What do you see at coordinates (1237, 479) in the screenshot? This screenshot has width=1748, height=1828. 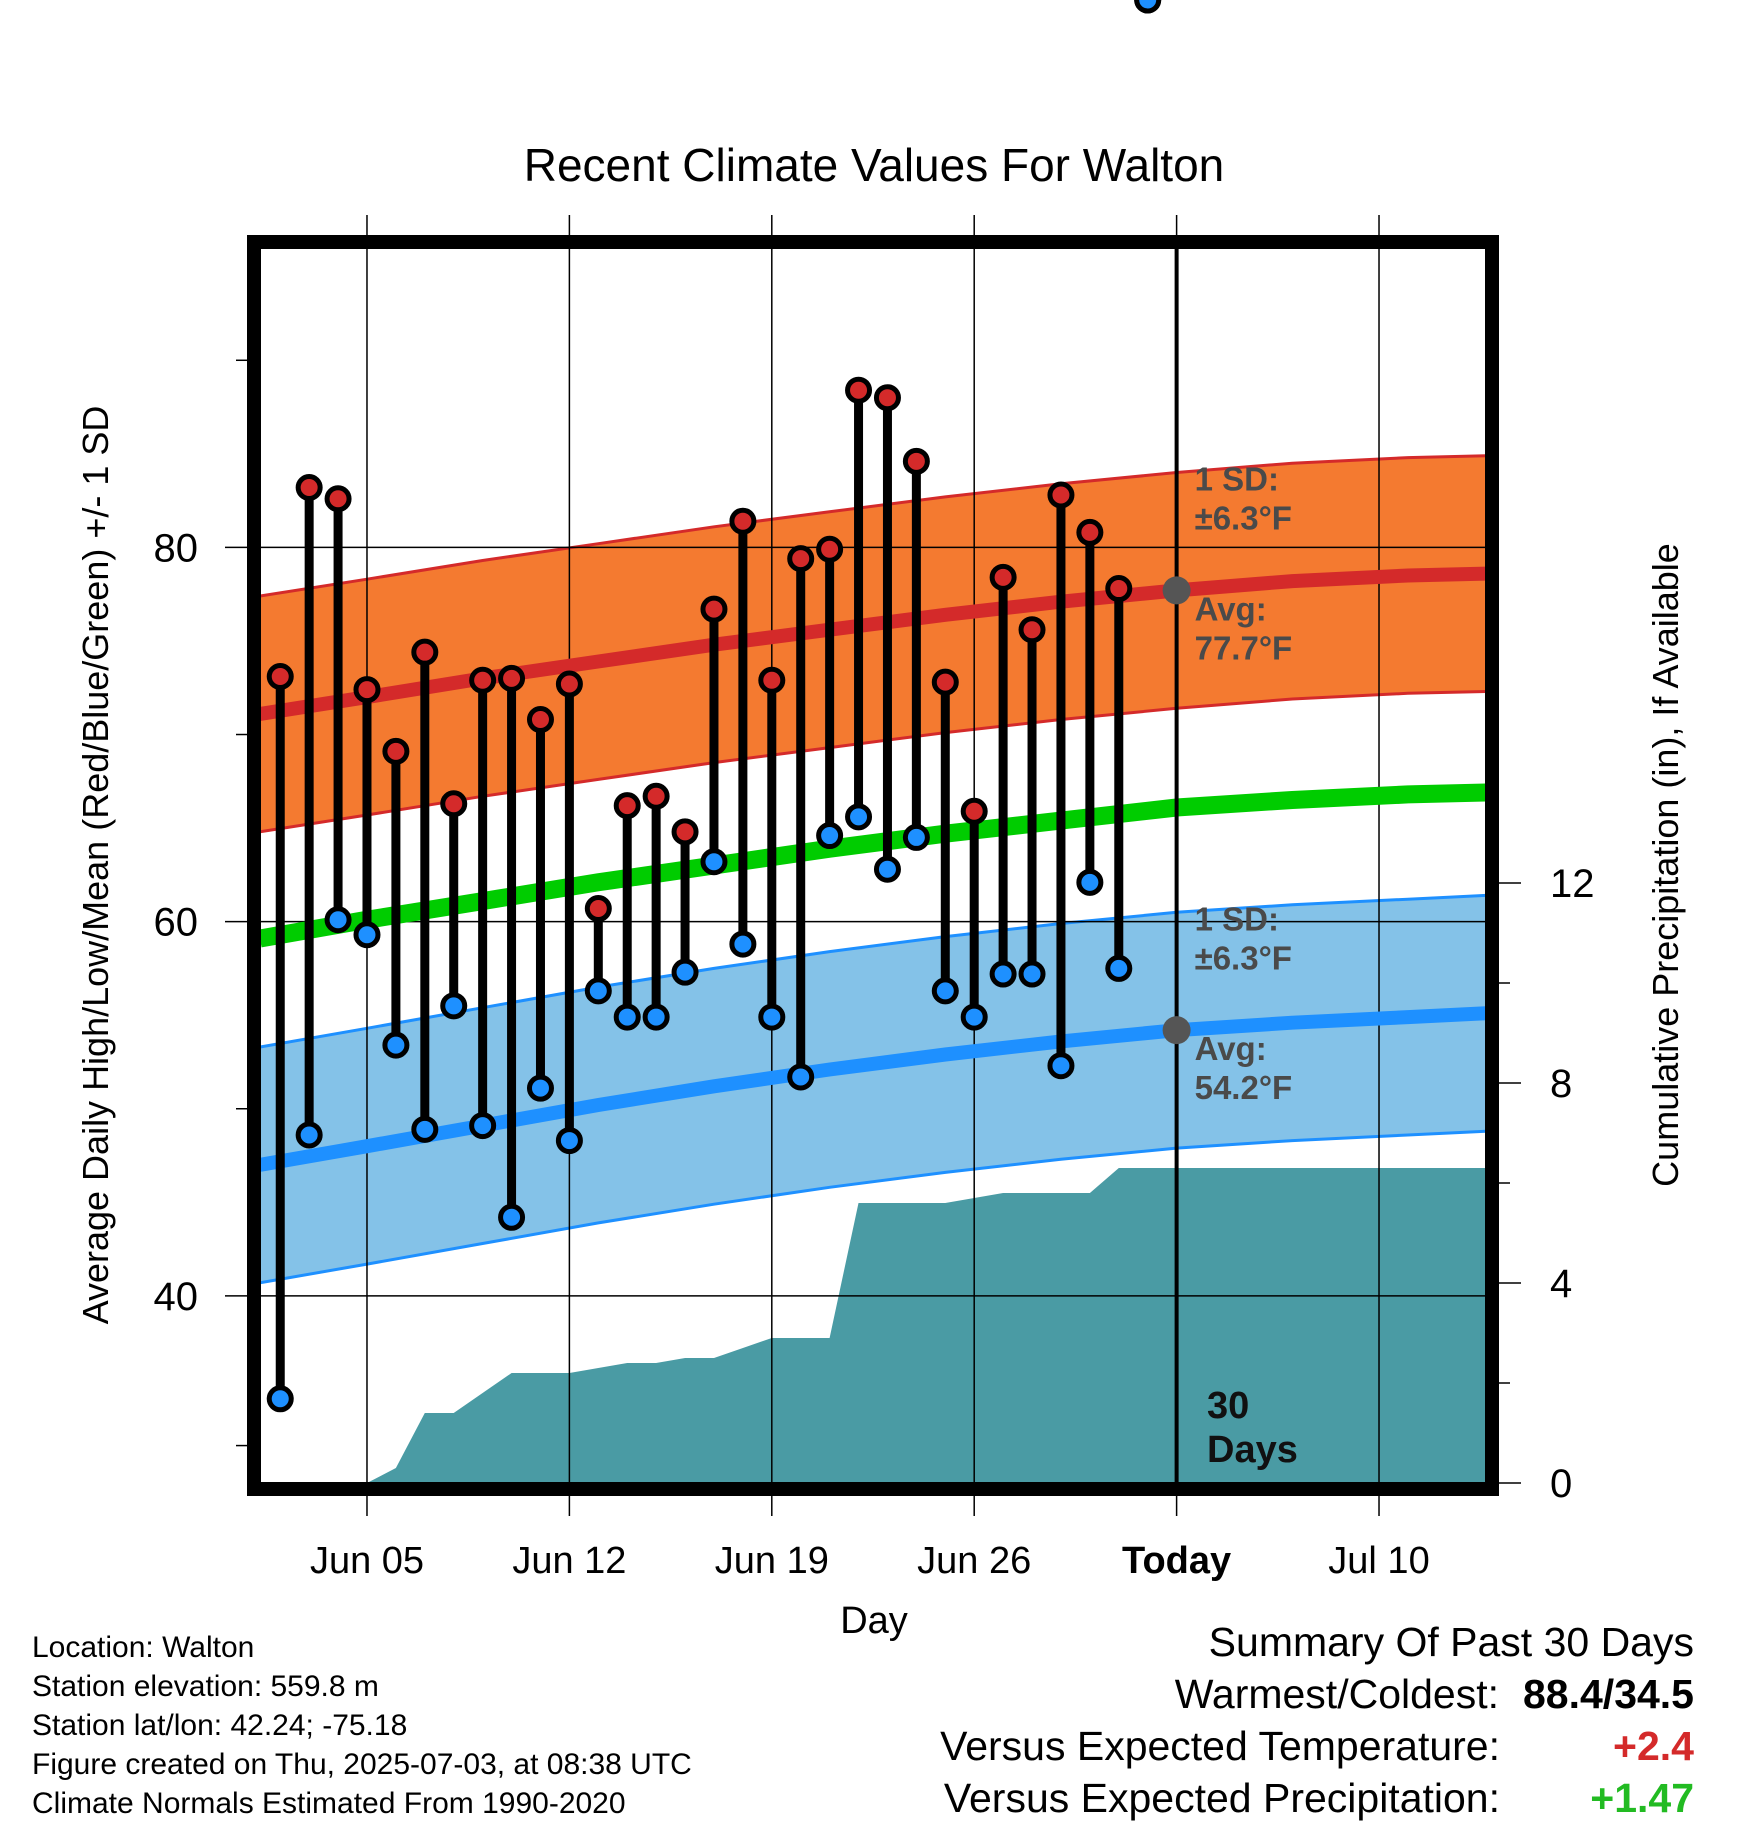 I see `high-sd-label: 1 SD:` at bounding box center [1237, 479].